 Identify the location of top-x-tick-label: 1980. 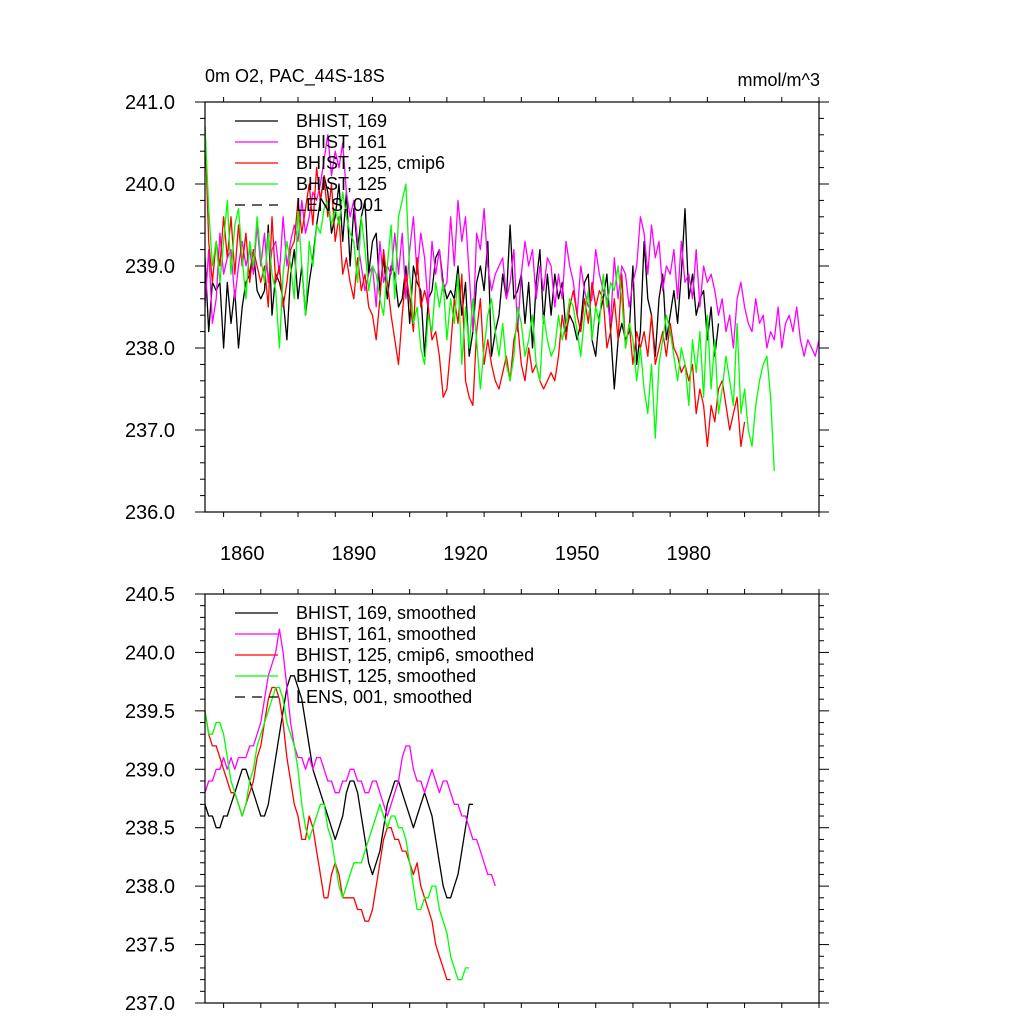
(689, 554).